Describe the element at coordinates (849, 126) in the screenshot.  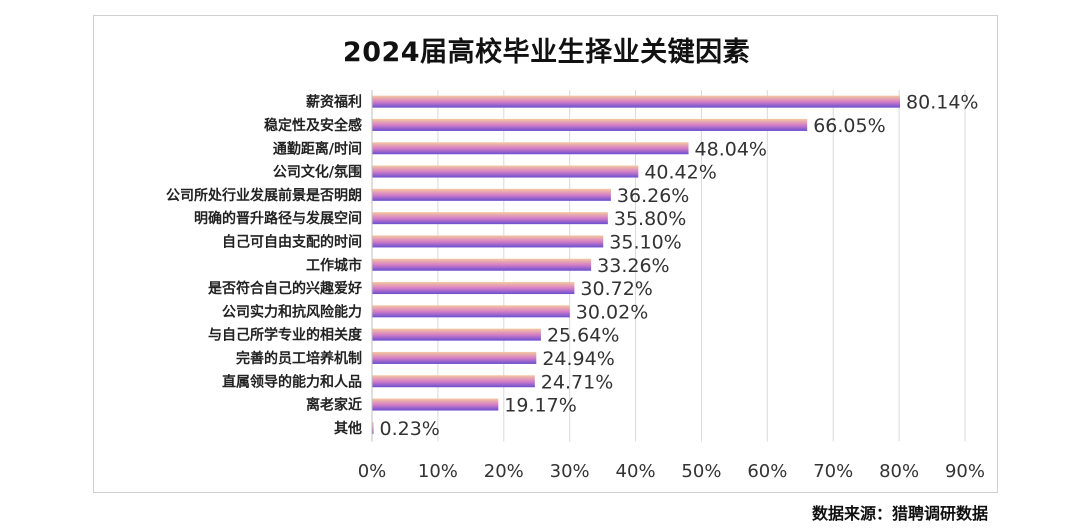
I see `value-label: 66.05%` at that location.